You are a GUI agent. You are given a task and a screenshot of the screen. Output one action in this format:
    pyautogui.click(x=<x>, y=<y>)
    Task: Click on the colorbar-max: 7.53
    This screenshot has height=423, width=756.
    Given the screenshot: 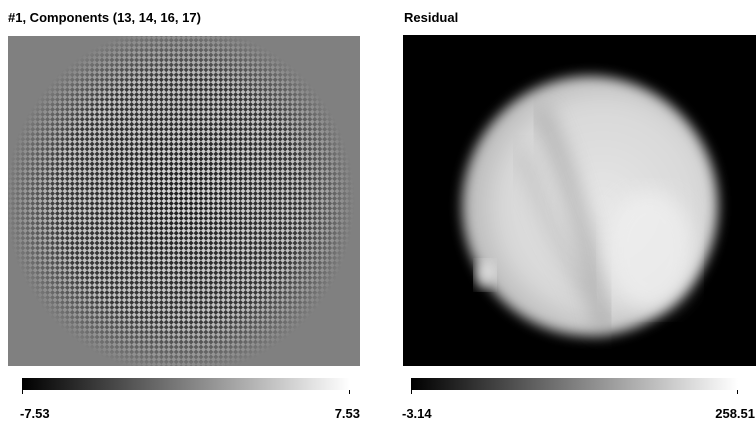 What is the action you would take?
    pyautogui.click(x=347, y=413)
    